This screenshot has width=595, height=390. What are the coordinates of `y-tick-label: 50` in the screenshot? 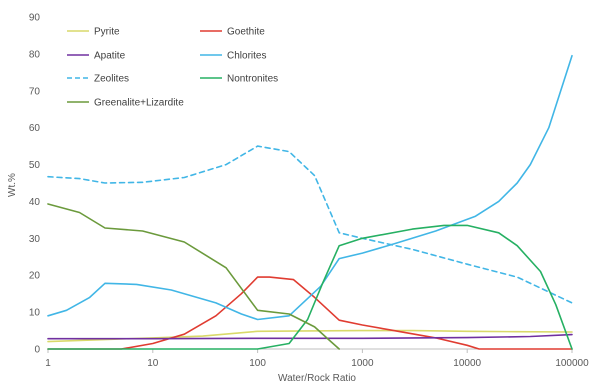 It's located at (35, 165).